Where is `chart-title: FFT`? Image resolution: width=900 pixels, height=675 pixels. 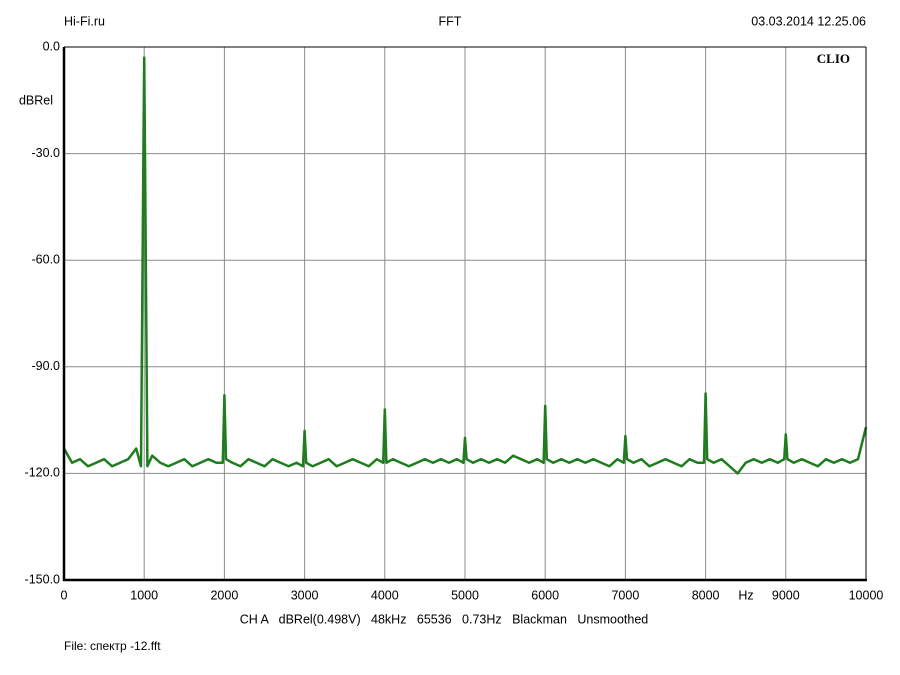
chart-title: FFT is located at coordinates (450, 21).